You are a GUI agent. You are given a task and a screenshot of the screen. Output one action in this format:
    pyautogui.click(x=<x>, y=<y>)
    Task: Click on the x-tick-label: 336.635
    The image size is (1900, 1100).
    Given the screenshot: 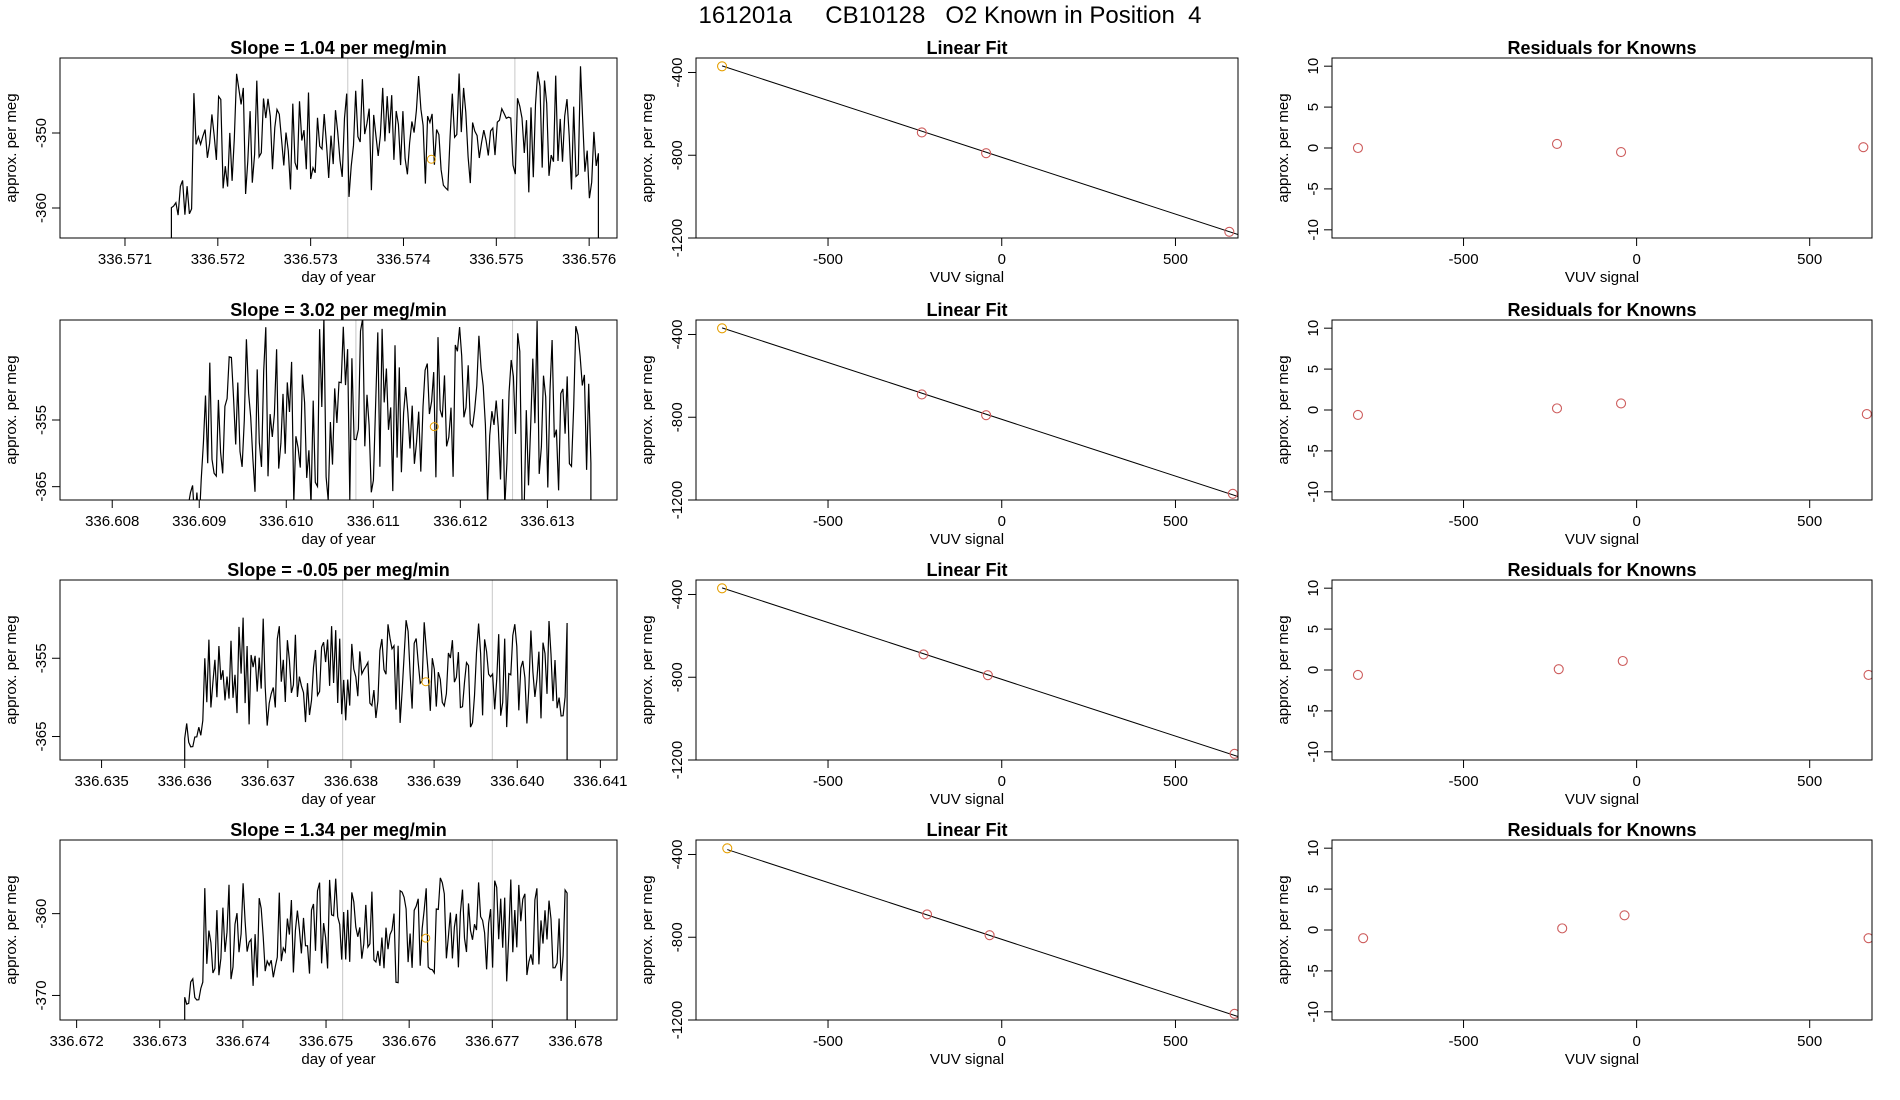 What is the action you would take?
    pyautogui.click(x=101, y=781)
    